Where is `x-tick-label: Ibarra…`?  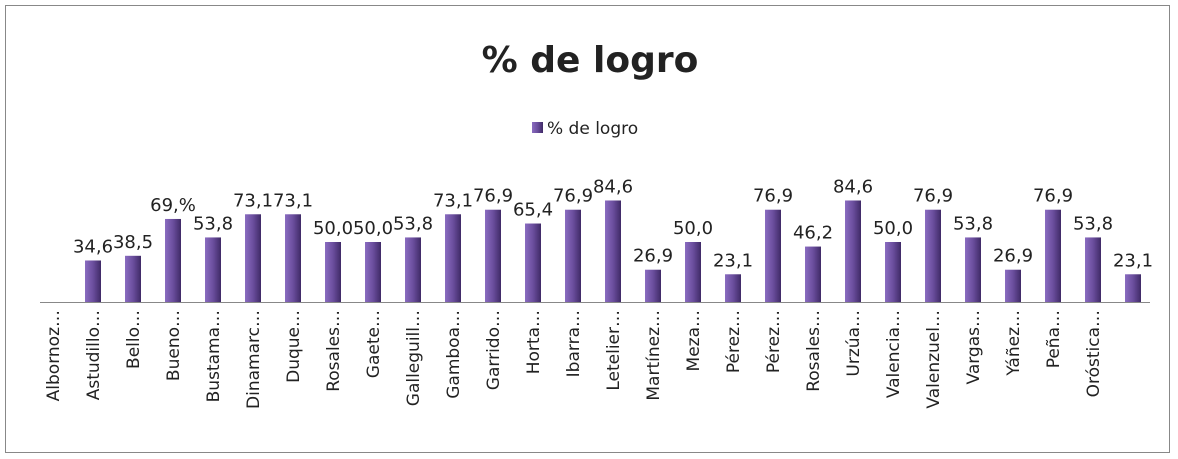 x-tick-label: Ibarra… is located at coordinates (574, 343).